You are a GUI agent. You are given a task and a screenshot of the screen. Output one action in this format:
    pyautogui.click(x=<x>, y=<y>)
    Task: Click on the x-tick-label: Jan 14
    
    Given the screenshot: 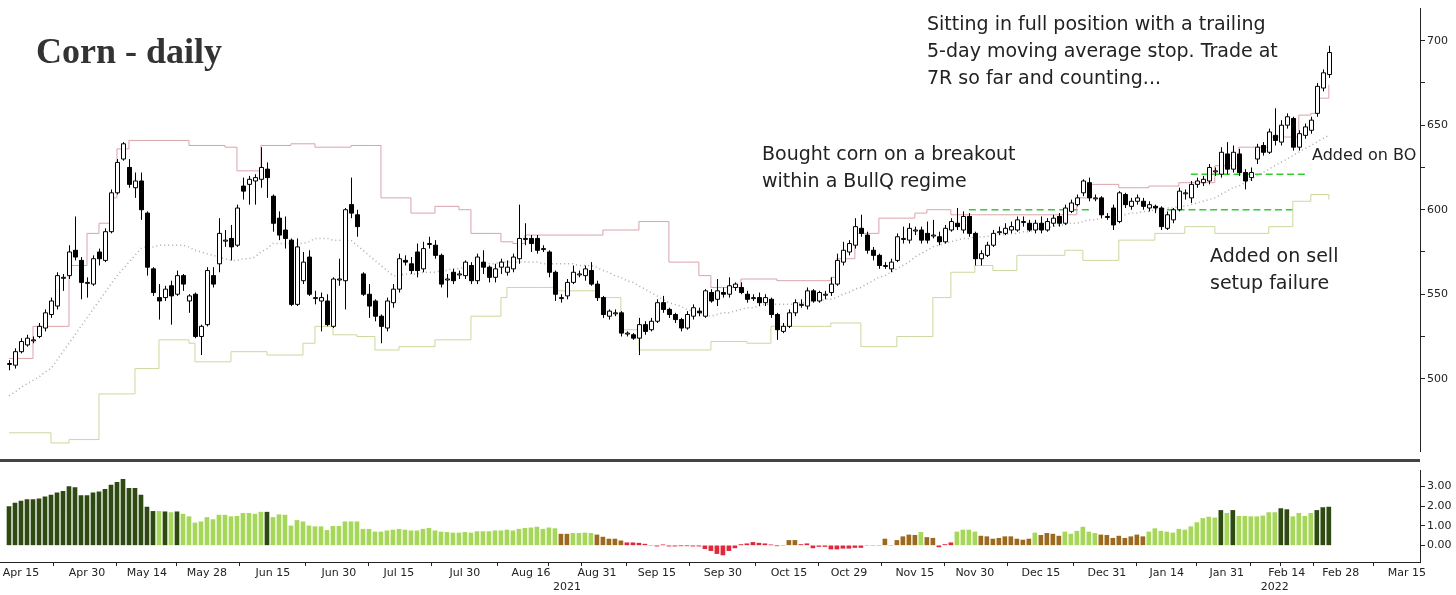 What is the action you would take?
    pyautogui.click(x=1166, y=573)
    